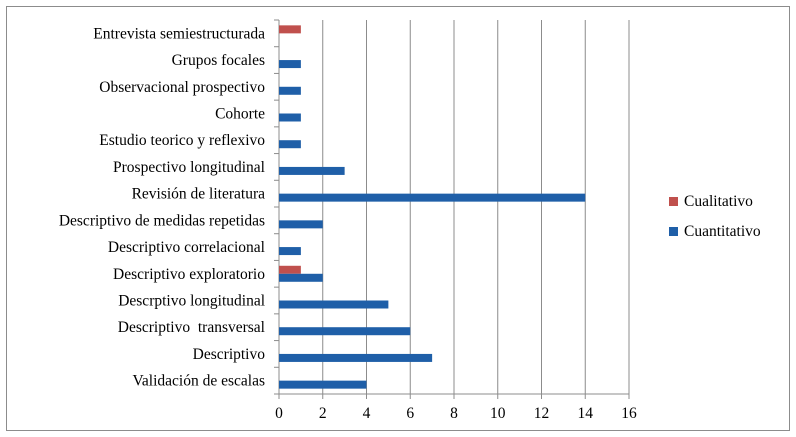 This screenshot has width=796, height=437. I want to click on category-label: Descriptivo correlacional, so click(186, 247).